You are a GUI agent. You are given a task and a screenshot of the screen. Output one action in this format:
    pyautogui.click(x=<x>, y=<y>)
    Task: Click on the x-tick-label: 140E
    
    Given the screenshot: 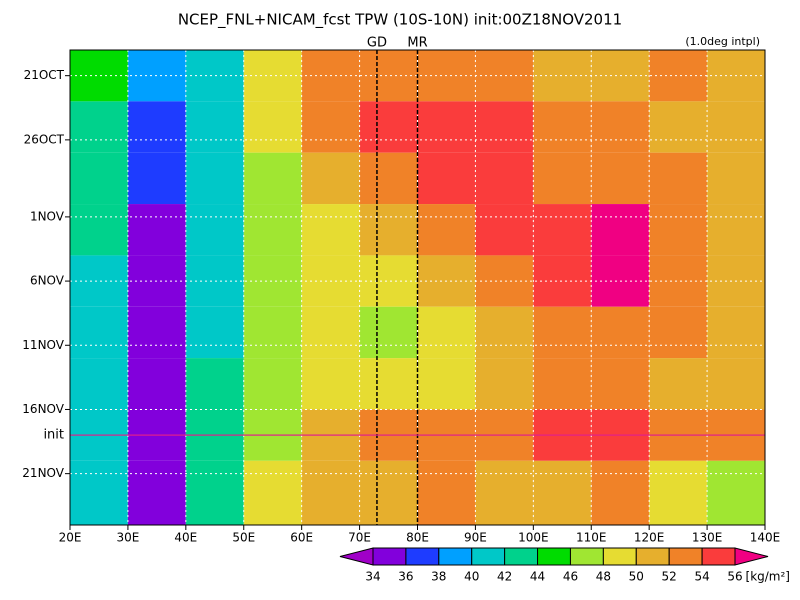 What is the action you would take?
    pyautogui.click(x=765, y=538)
    